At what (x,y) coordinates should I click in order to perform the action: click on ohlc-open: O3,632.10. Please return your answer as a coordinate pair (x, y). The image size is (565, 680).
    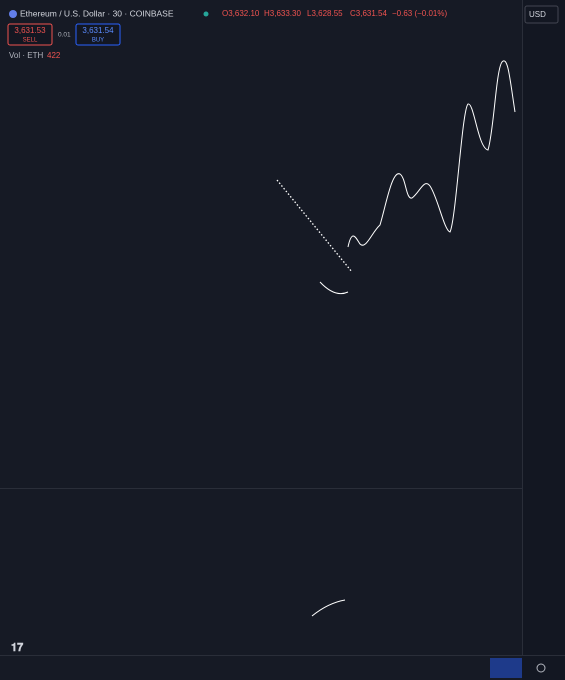
    Looking at the image, I should click on (241, 13).